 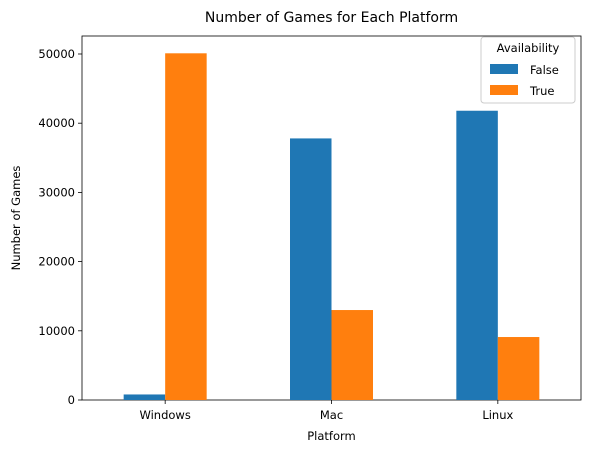 I want to click on bar-true-linux, so click(x=518, y=368).